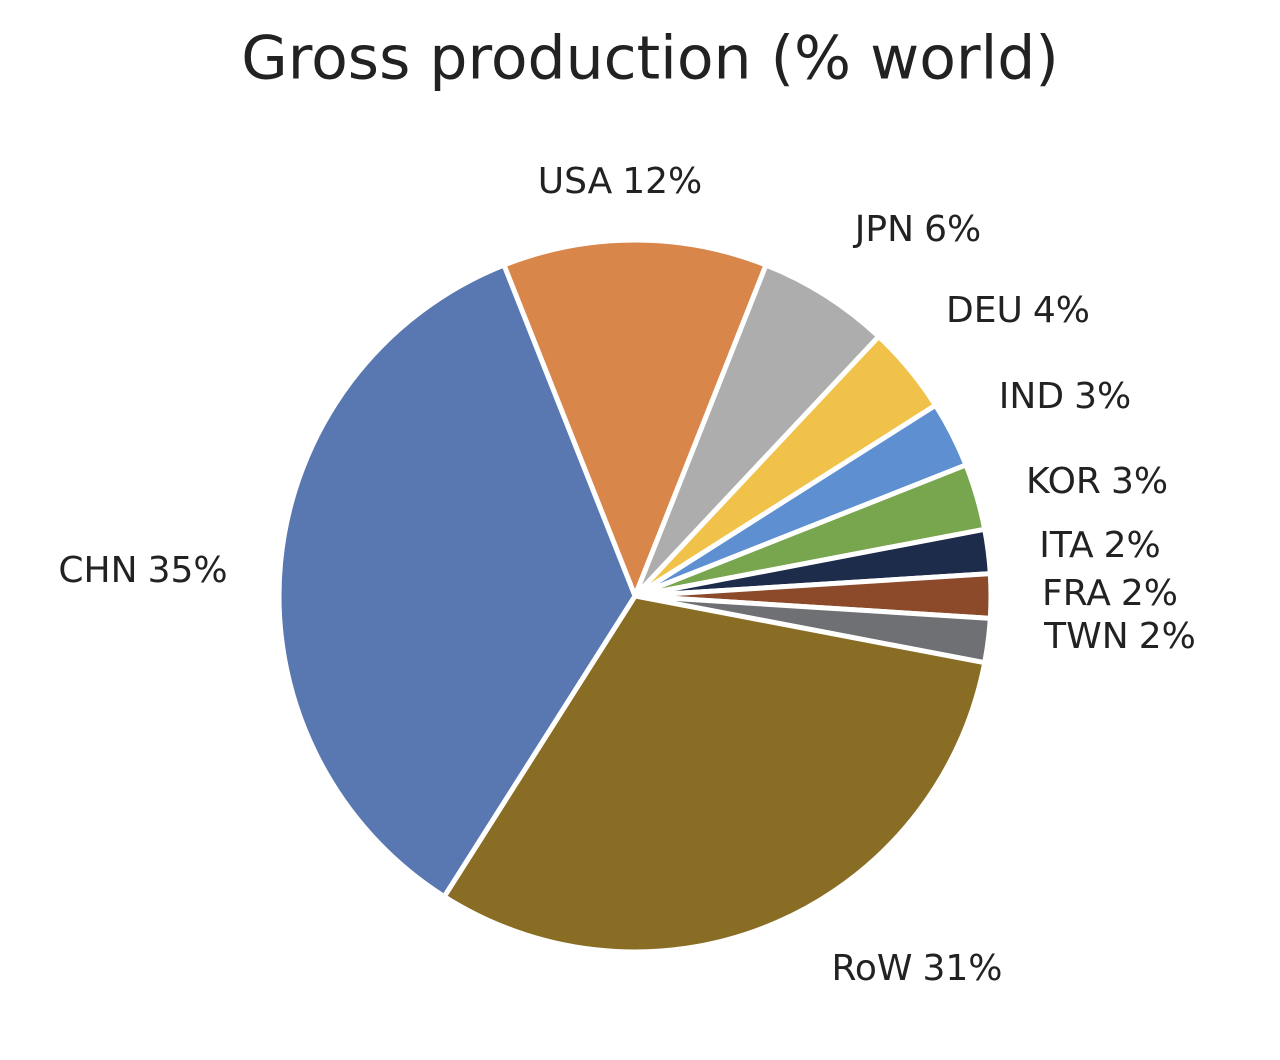 The height and width of the screenshot is (1060, 1280). Describe the element at coordinates (1063, 481) in the screenshot. I see `category-label: KOR` at that location.